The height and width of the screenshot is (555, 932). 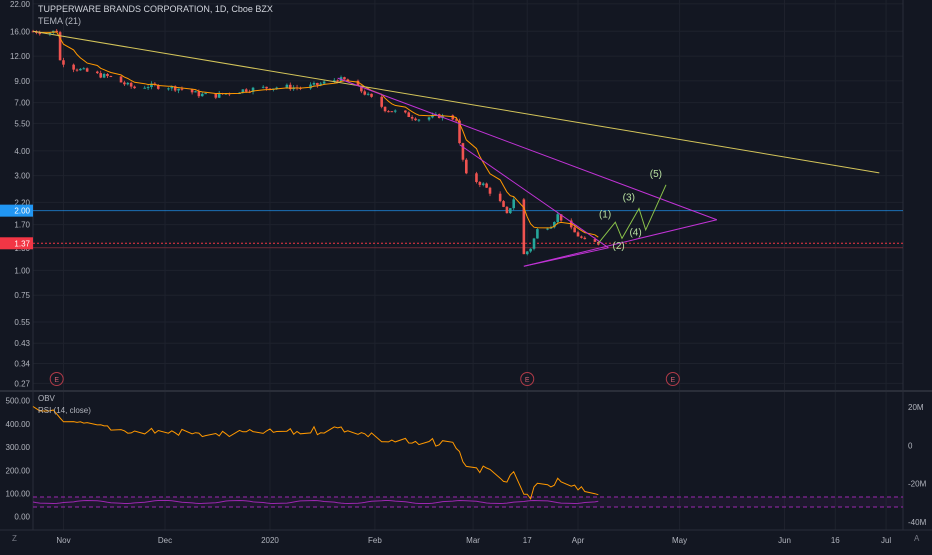 What do you see at coordinates (916, 407) in the screenshot?
I see `obv-tick-label: 20M` at bounding box center [916, 407].